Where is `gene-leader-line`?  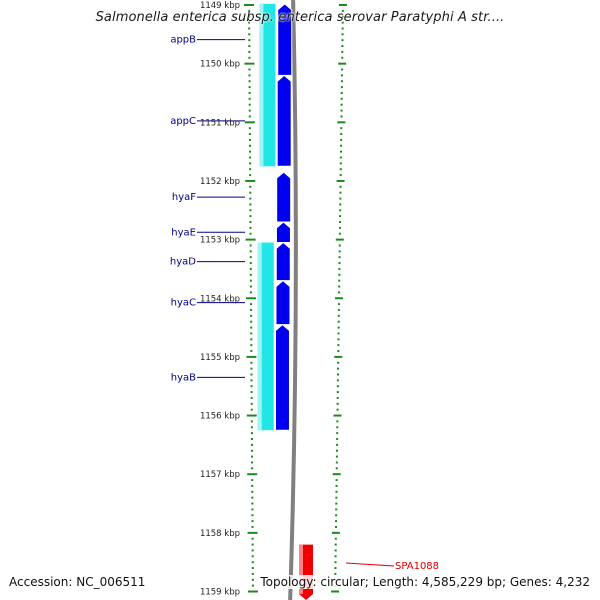 gene-leader-line is located at coordinates (370, 564).